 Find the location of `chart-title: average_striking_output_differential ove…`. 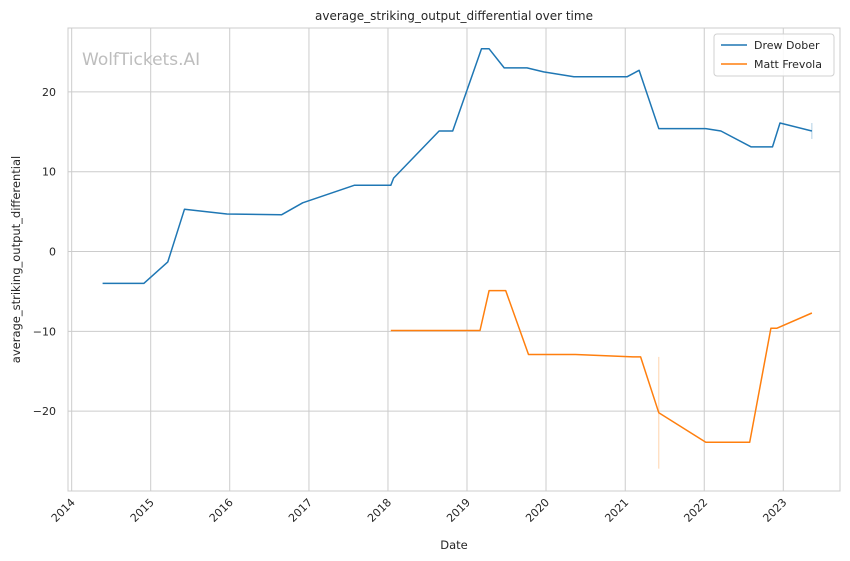

chart-title: average_striking_output_differential ove… is located at coordinates (454, 16).